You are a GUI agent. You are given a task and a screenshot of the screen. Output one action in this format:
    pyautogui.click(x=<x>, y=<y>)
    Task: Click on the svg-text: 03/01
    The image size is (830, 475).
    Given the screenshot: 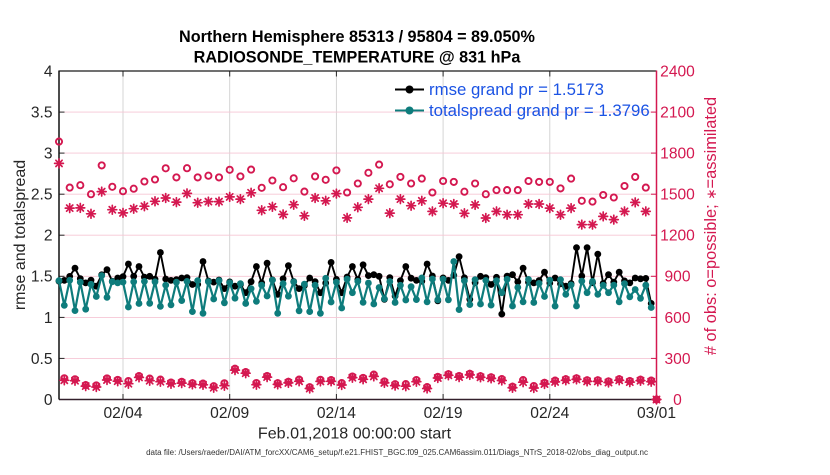 What is the action you would take?
    pyautogui.click(x=656, y=413)
    